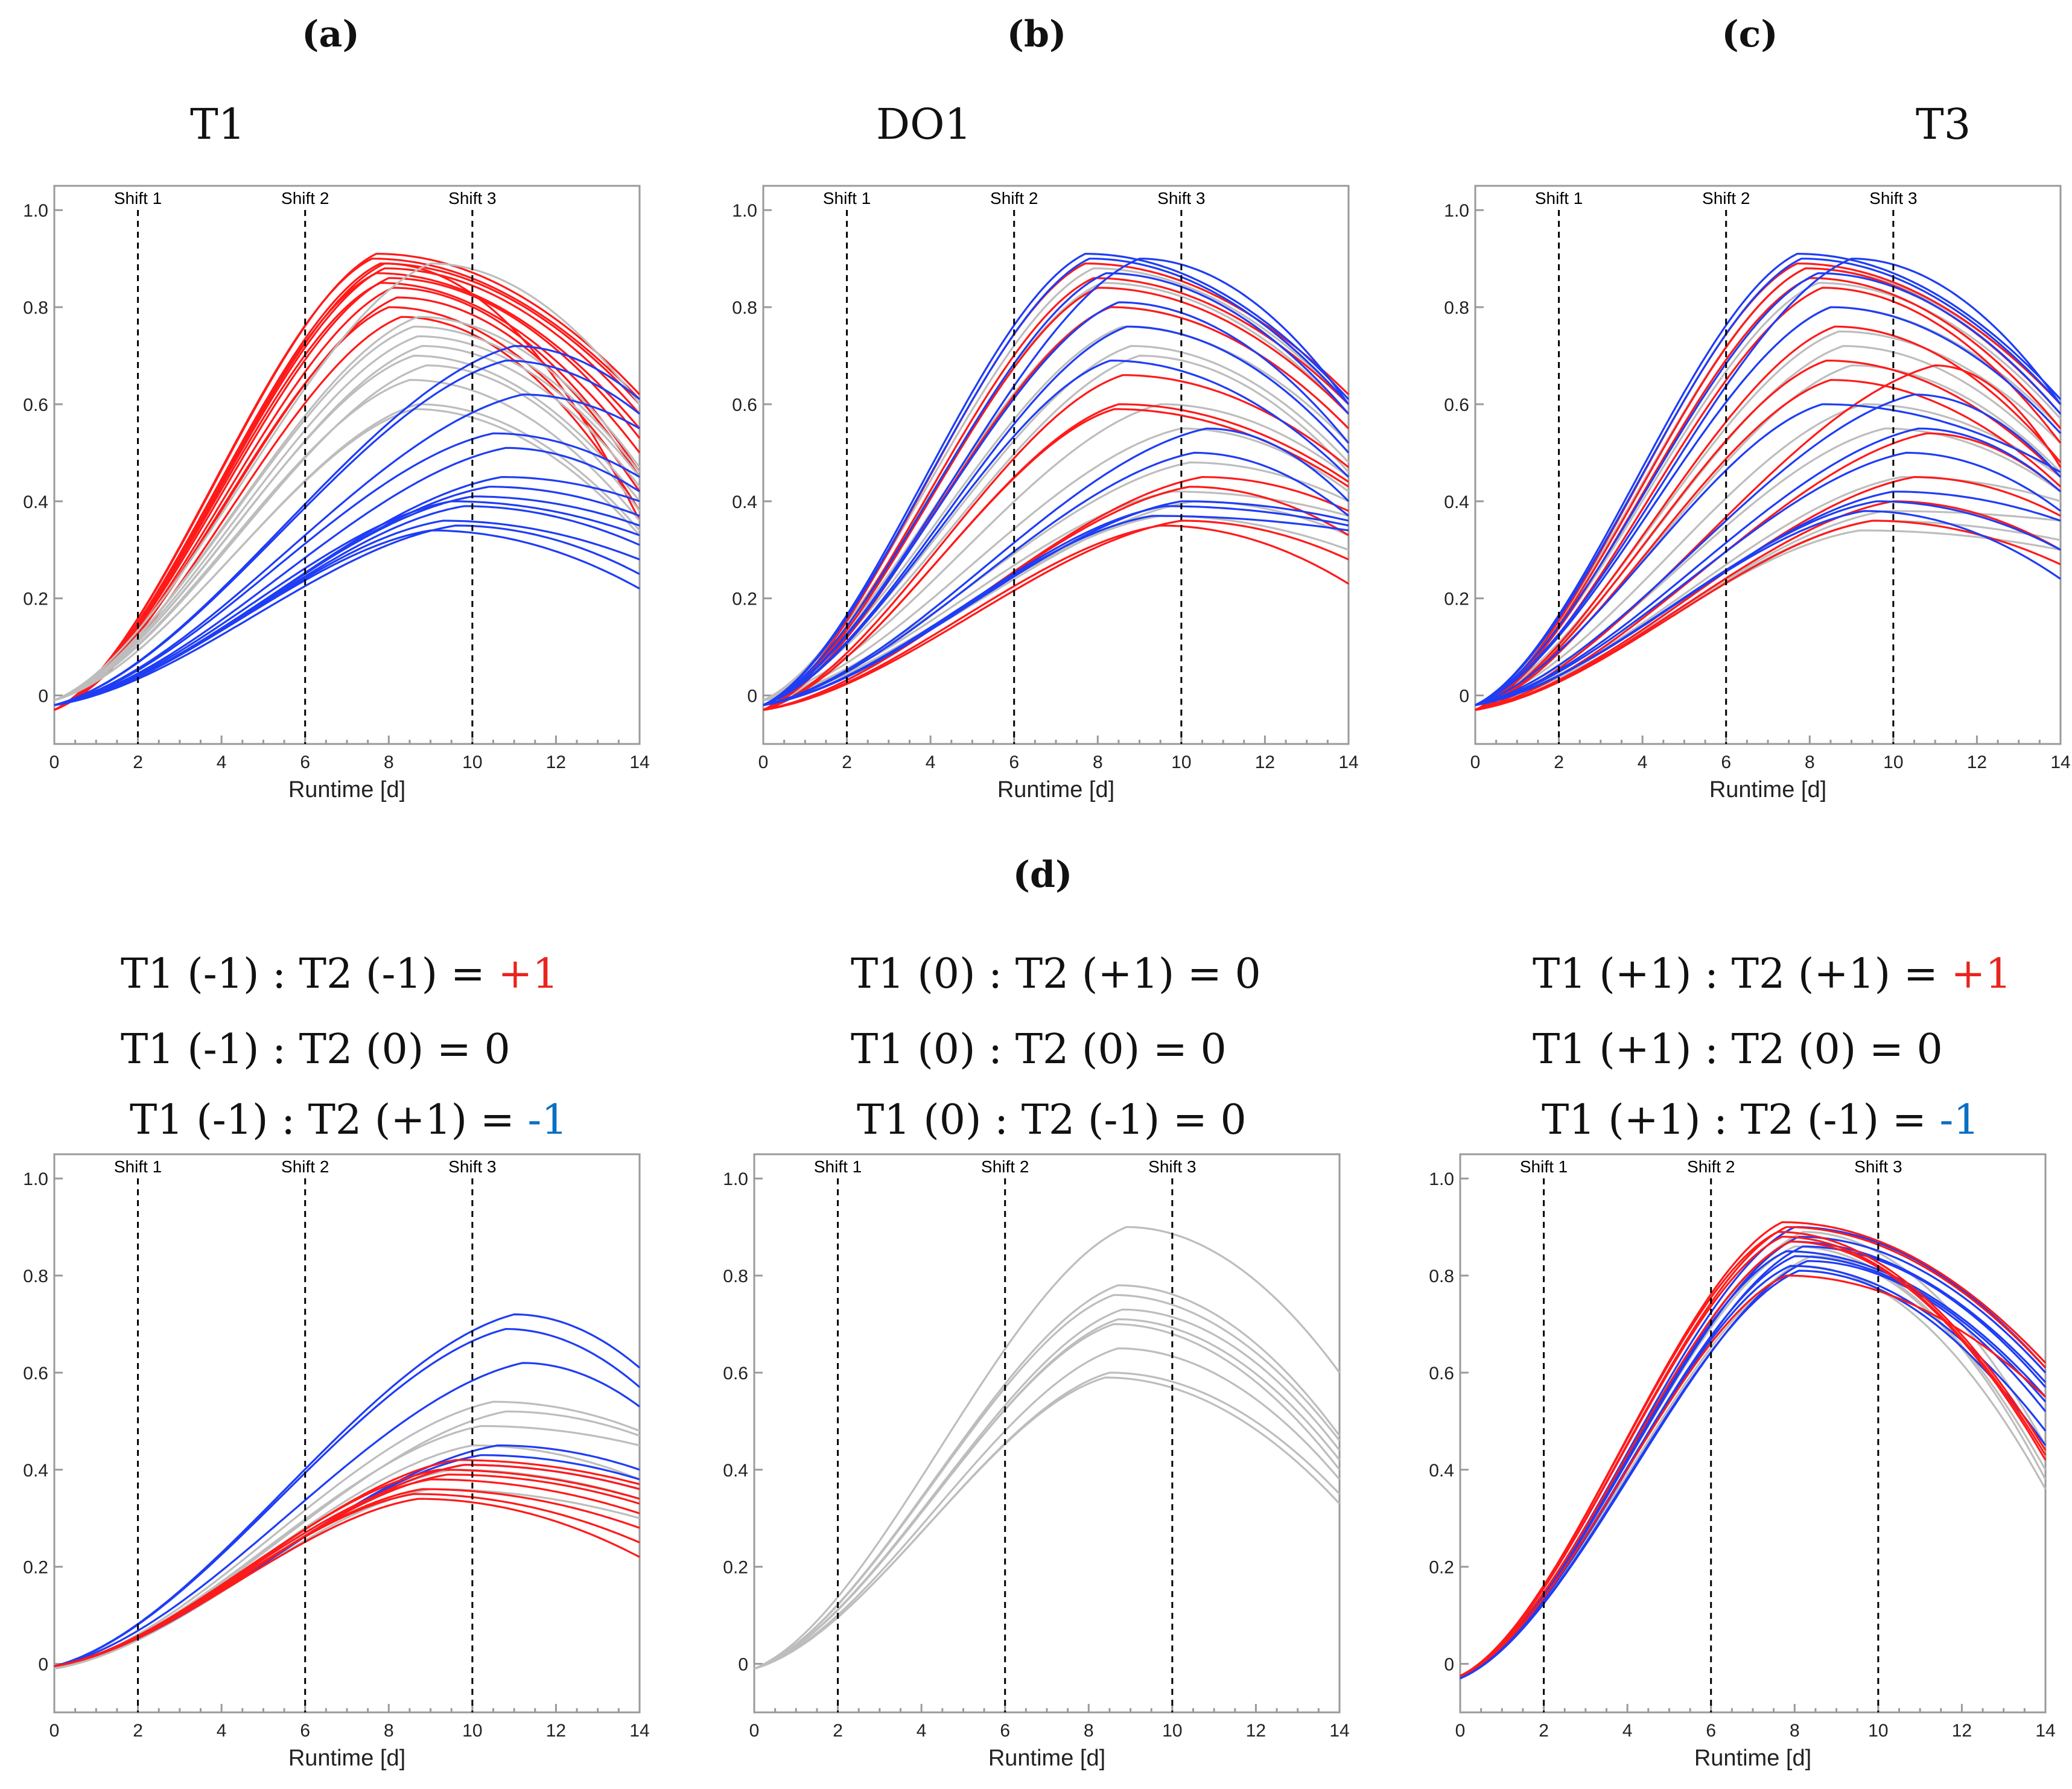 This screenshot has width=2072, height=1789. What do you see at coordinates (1039, 1049) in the screenshot?
I see `equation-middle-2: T1 (0) : T2 (0) = 0` at bounding box center [1039, 1049].